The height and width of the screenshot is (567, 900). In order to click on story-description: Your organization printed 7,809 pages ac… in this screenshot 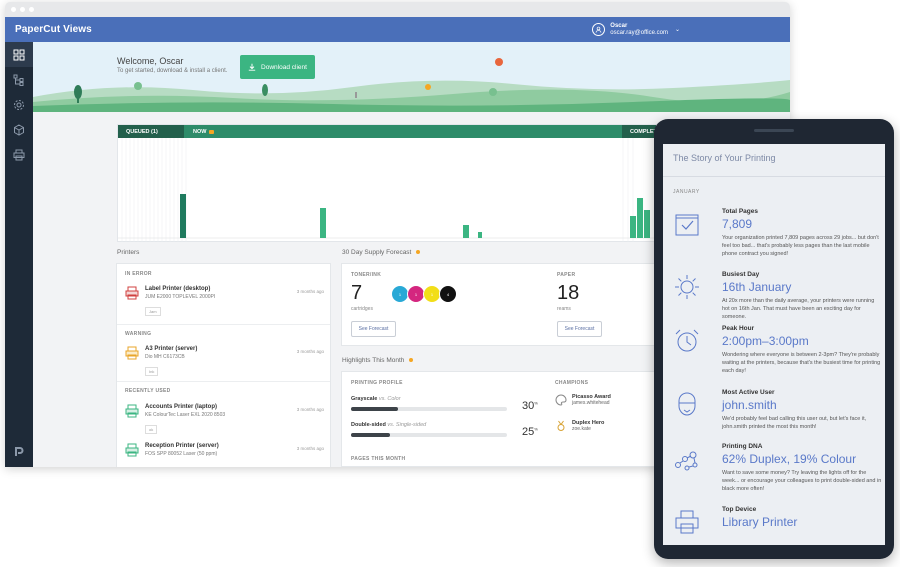, I will do `click(800, 246)`.